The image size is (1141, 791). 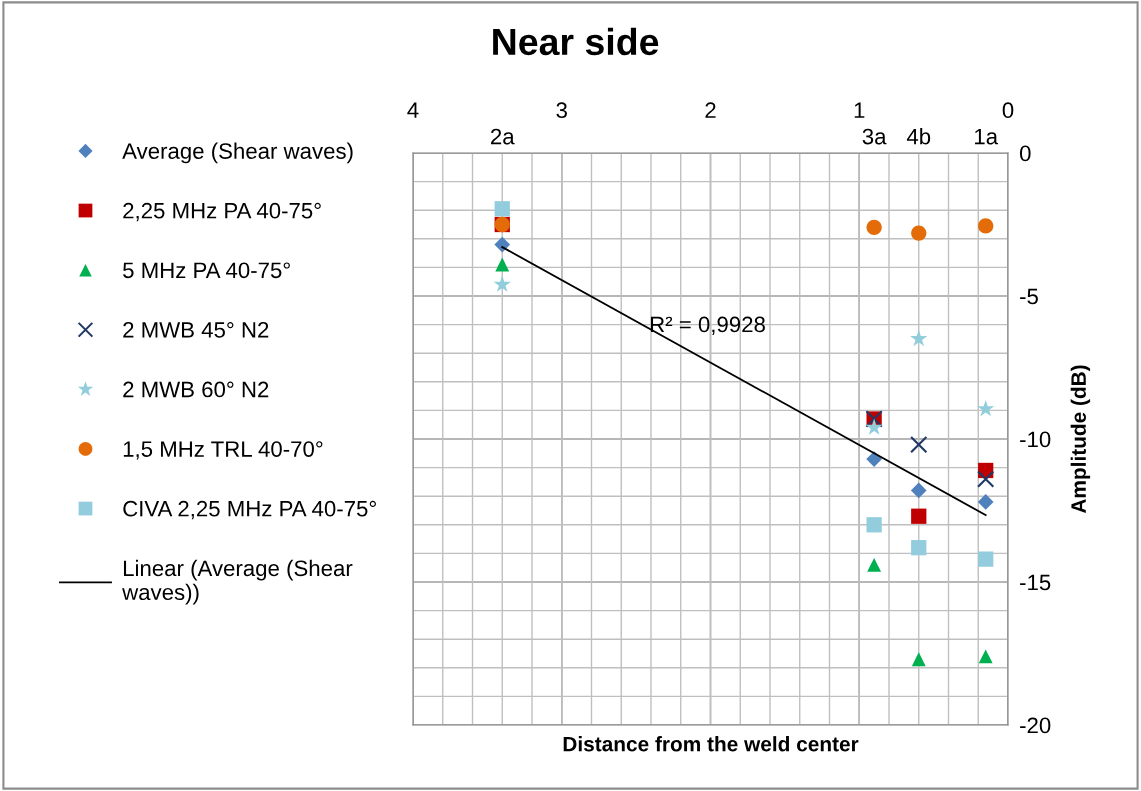 What do you see at coordinates (206, 270) in the screenshot?
I see `legend-label: 5 MHz PA 40-75°` at bounding box center [206, 270].